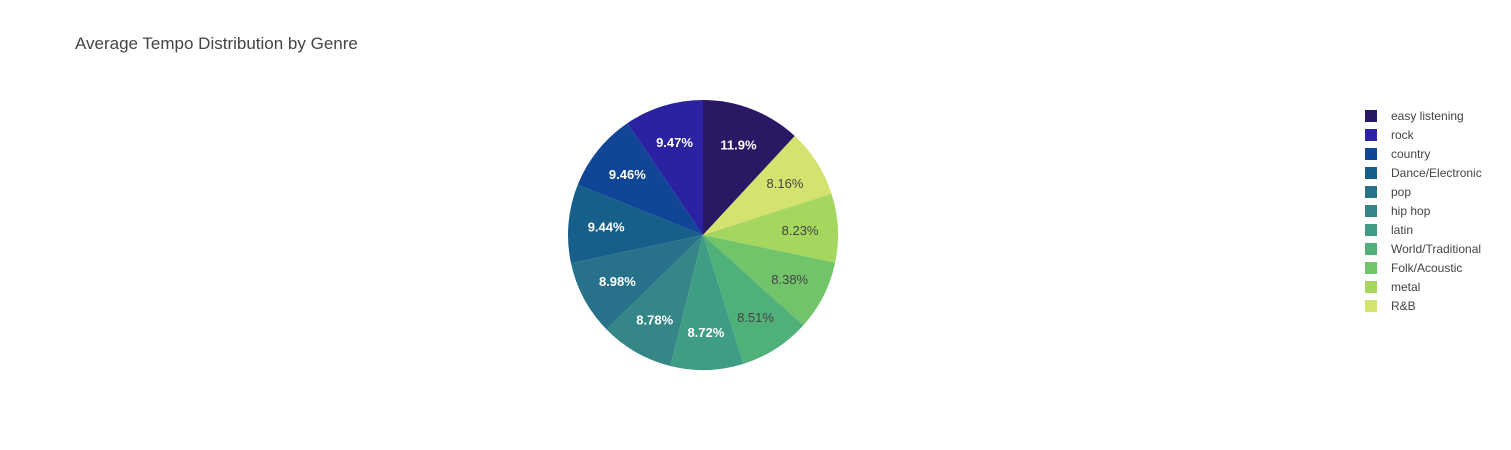 This screenshot has height=450, width=1511. I want to click on legend-label: hip hop, so click(1411, 210).